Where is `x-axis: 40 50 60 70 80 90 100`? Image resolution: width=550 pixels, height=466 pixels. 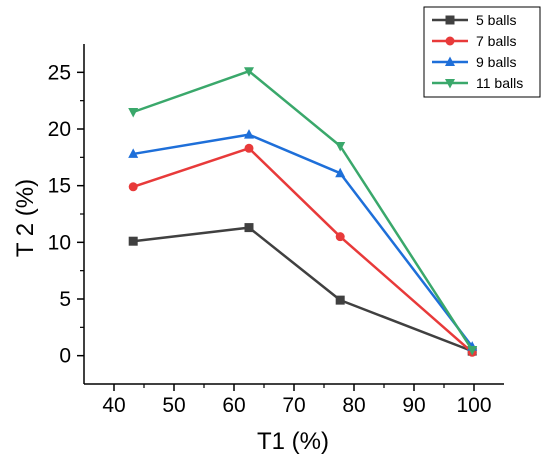
x-axis: 40 50 60 70 80 90 100 is located at coordinates (294, 400).